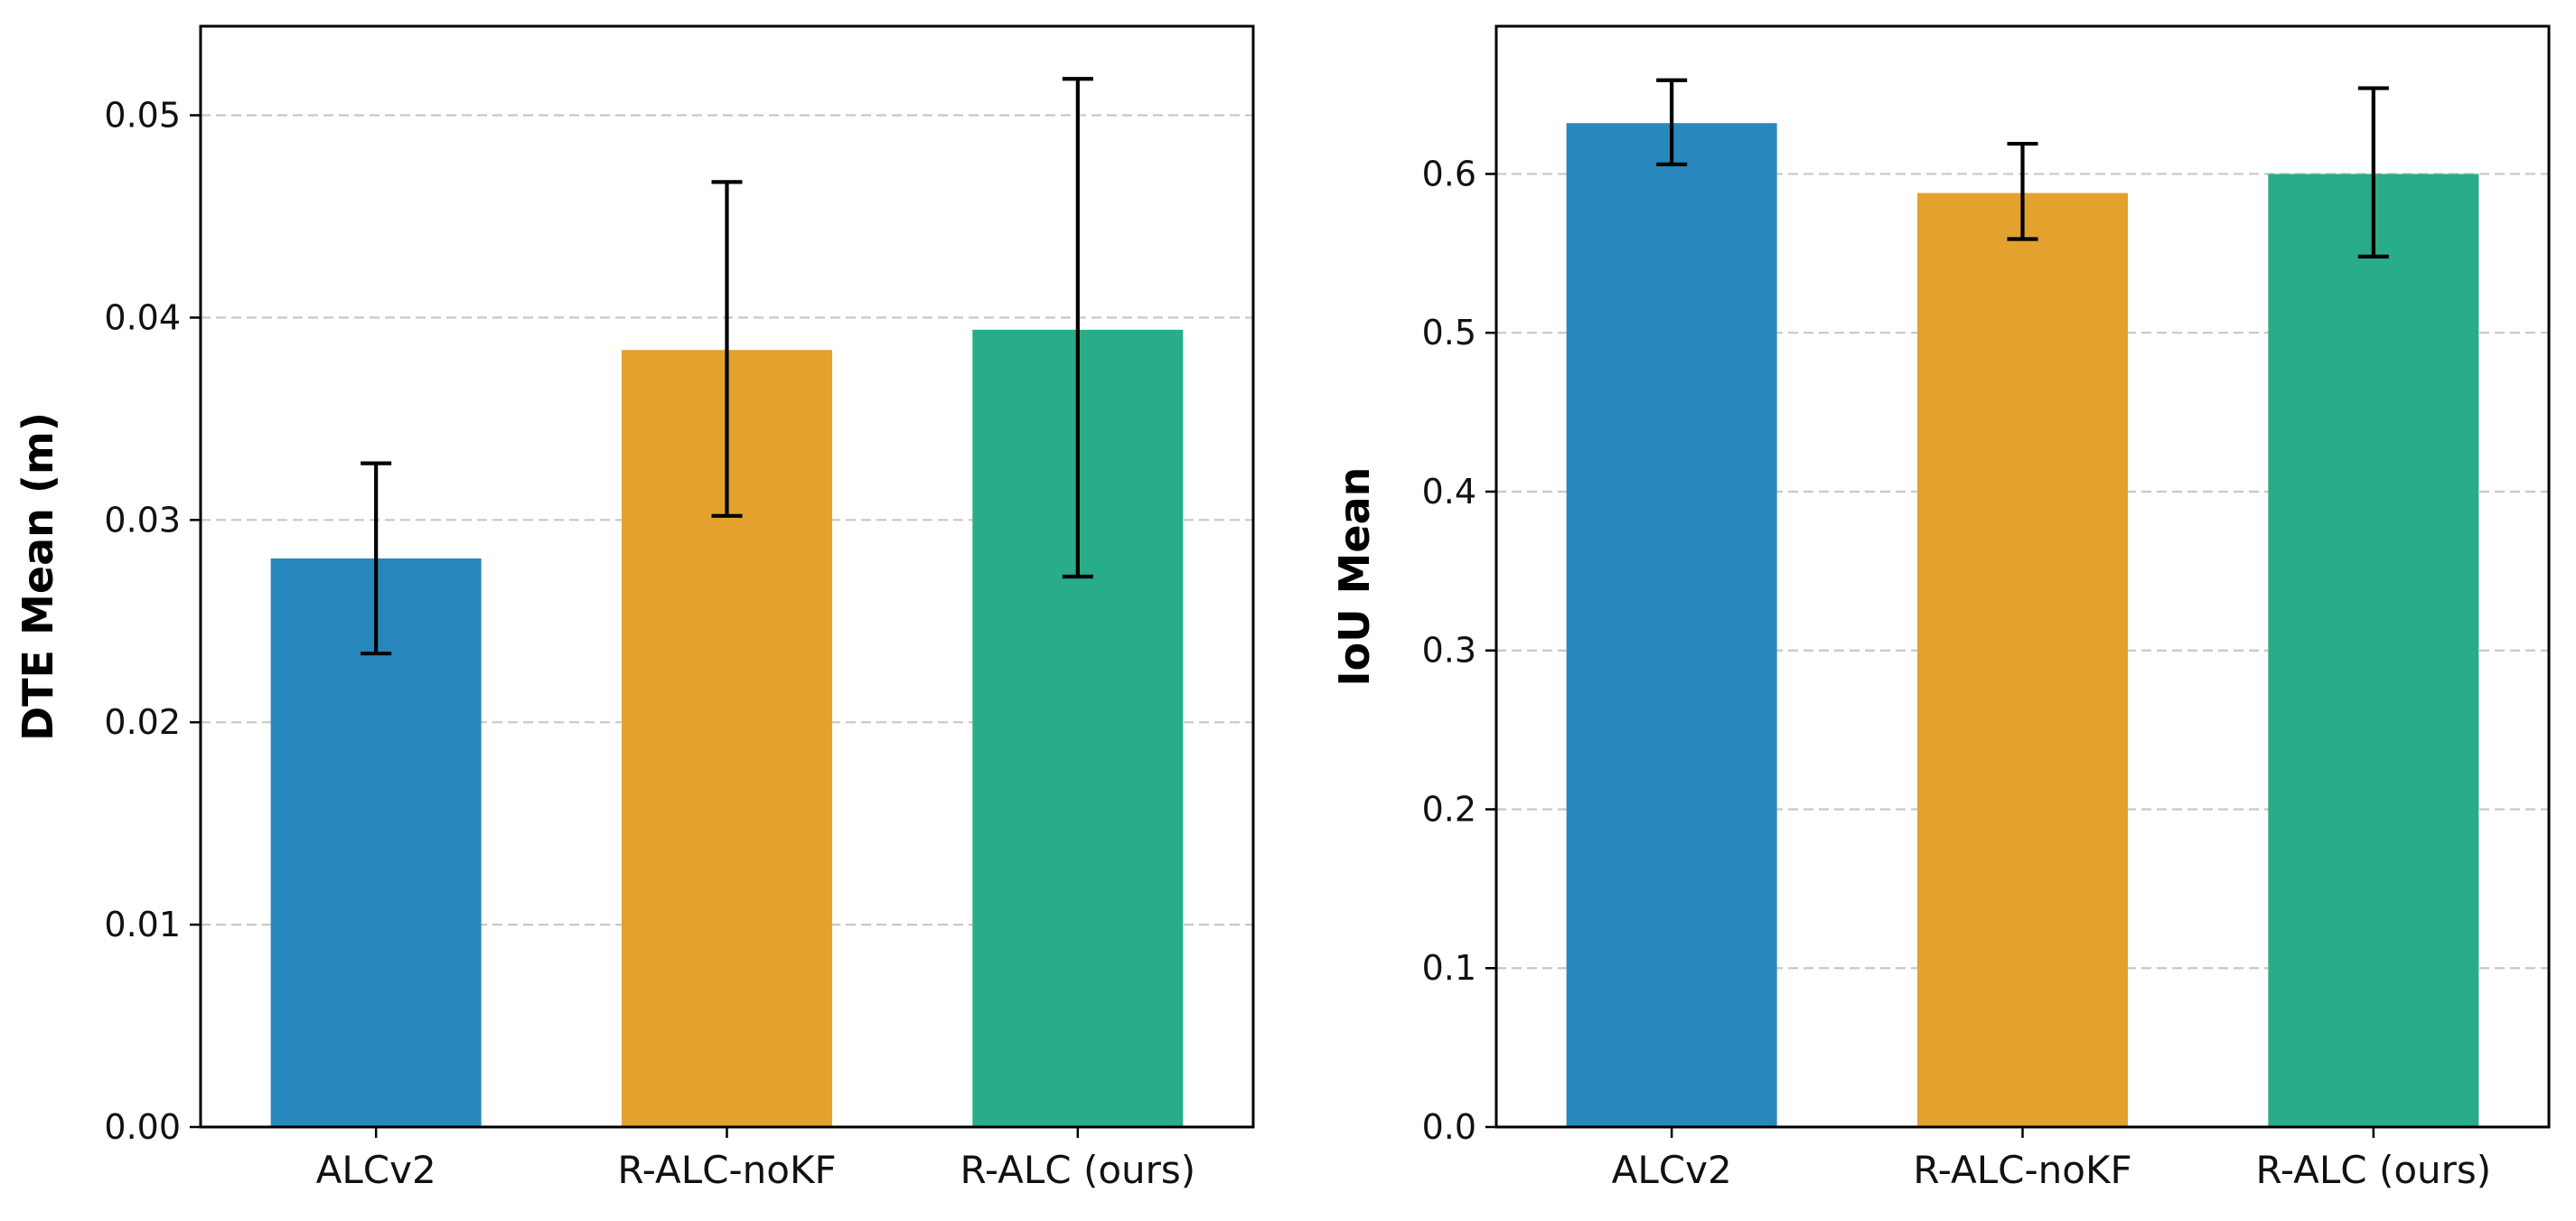 The height and width of the screenshot is (1221, 2576). I want to click on iou-ytick-label: 0.2, so click(1449, 809).